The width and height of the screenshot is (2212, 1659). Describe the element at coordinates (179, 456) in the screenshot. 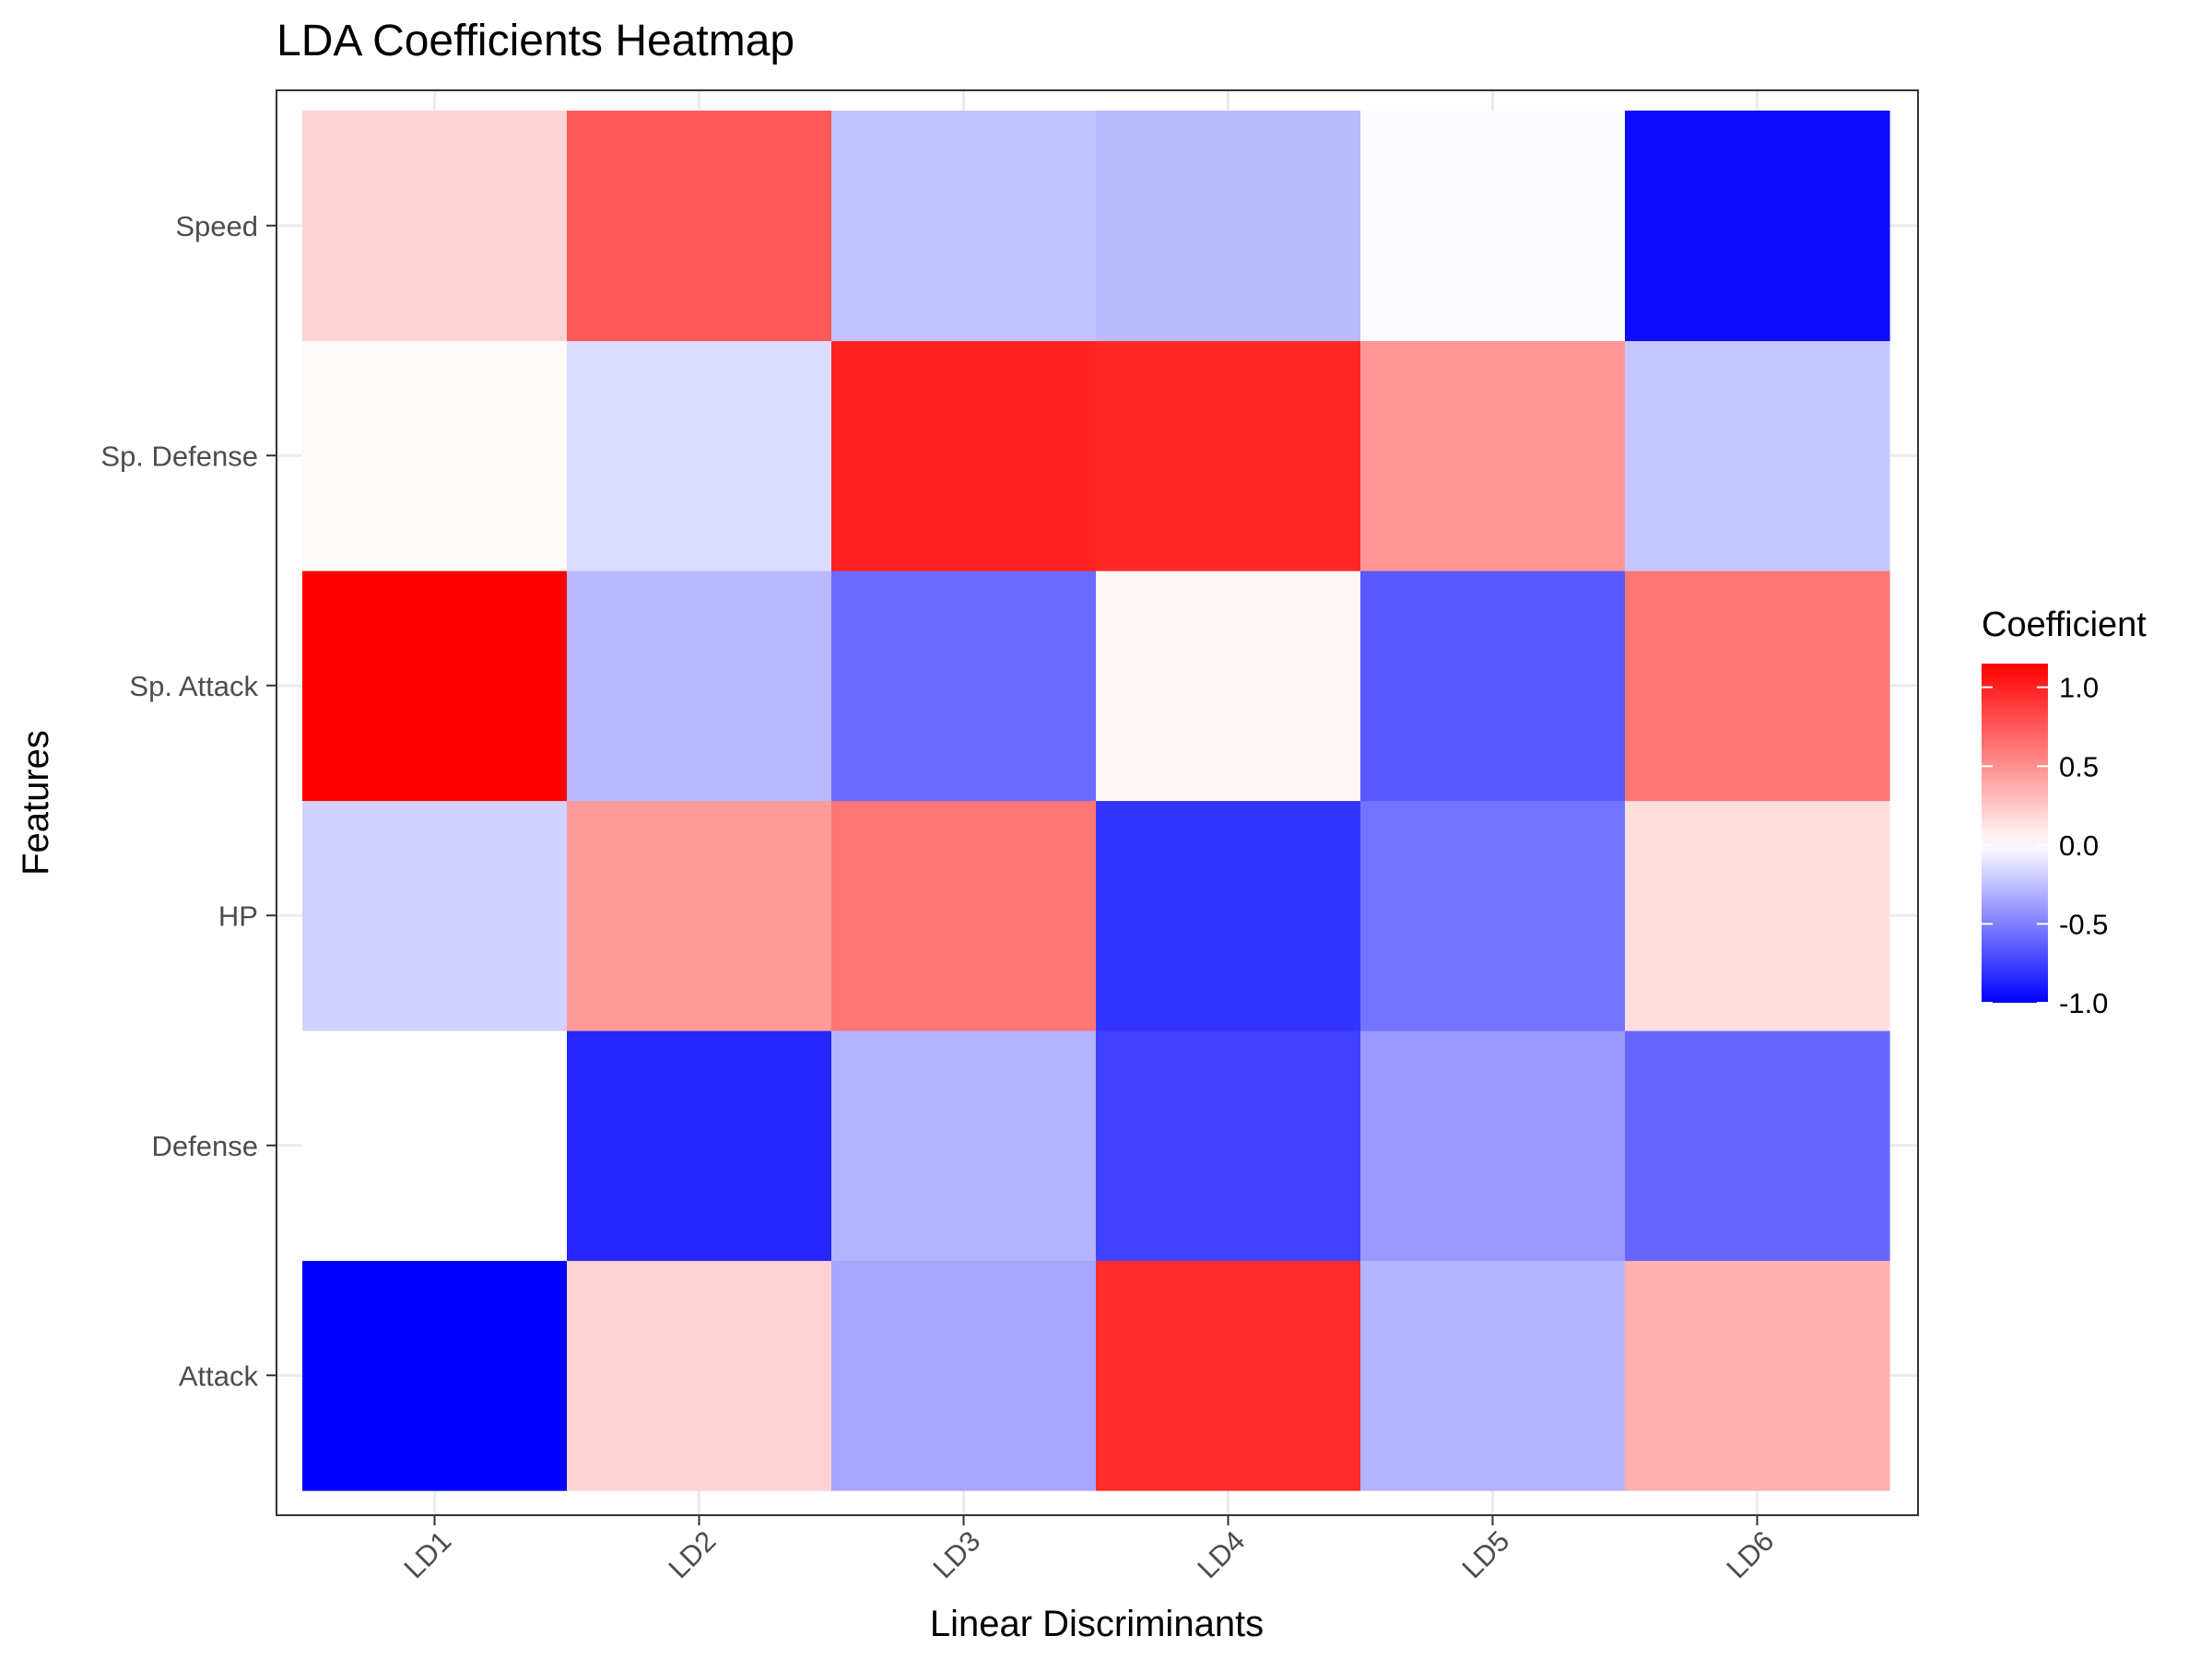

I see `y-tick-label: Sp. Defense` at that location.